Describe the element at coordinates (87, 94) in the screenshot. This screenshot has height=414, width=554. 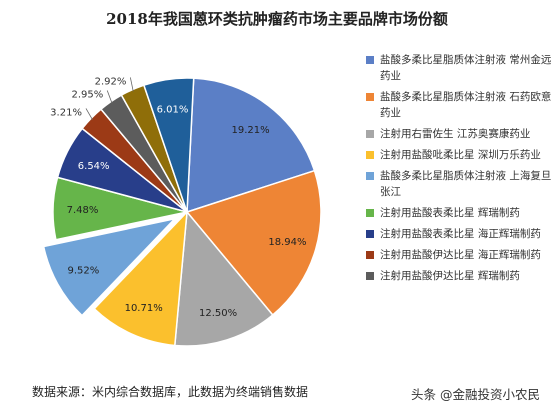
I see `slice-label: 2.95%` at that location.